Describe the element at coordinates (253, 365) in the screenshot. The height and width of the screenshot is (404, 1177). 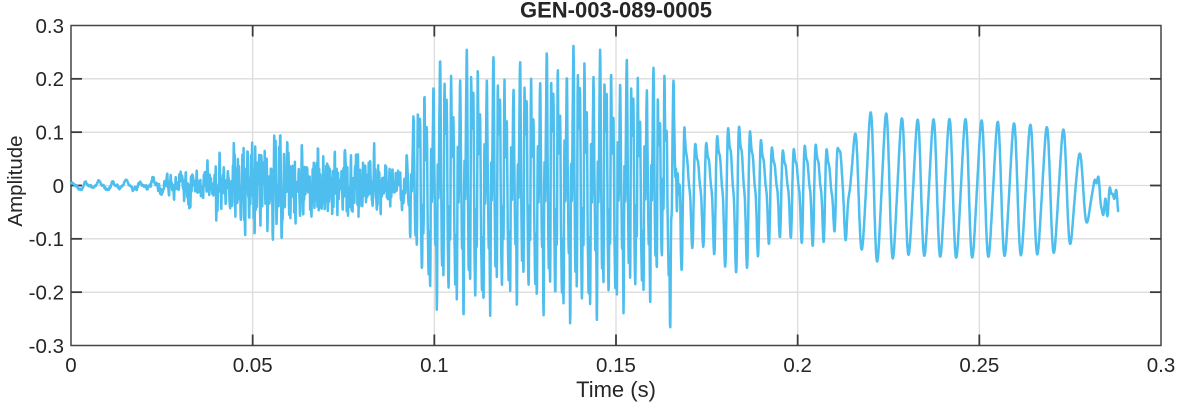
I see `svg-text: 0.05` at that location.